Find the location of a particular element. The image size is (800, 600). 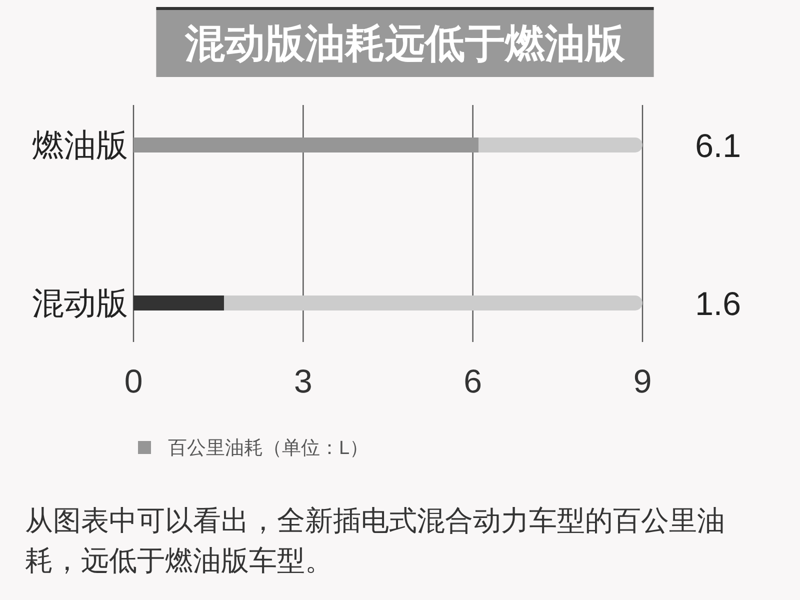

data-label: 1.6 is located at coordinates (718, 303).